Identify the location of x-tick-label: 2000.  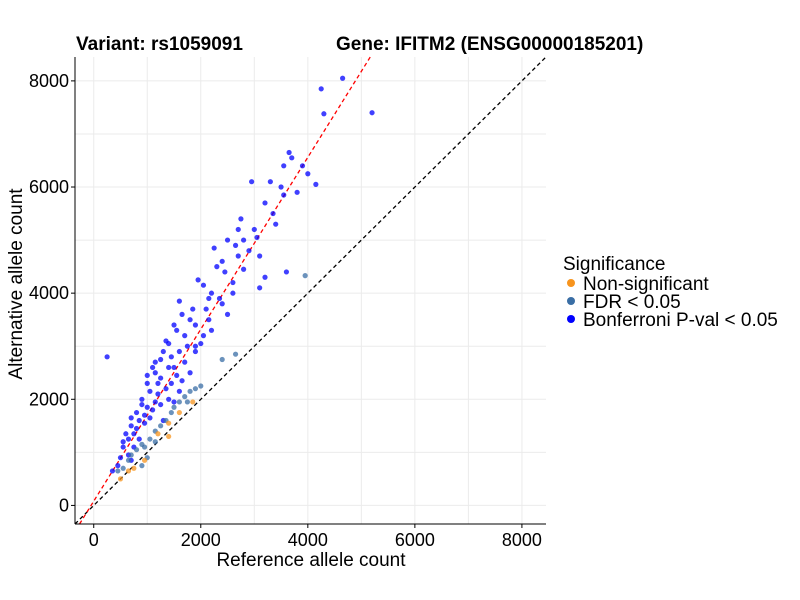
(201, 540).